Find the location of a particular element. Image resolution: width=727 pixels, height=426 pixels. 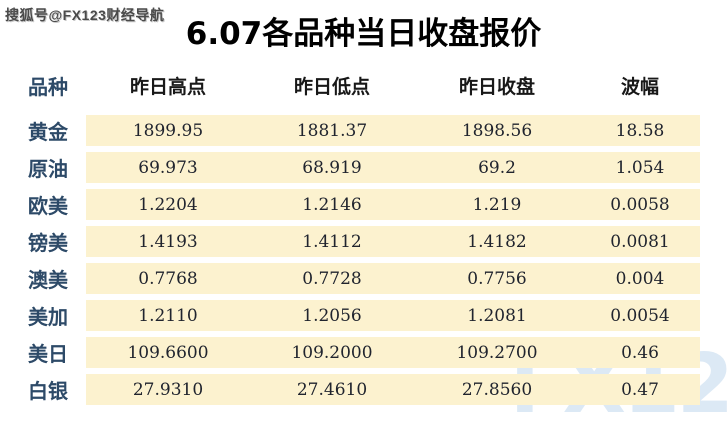

header-prev-close: 昨日收盘 is located at coordinates (496, 87).